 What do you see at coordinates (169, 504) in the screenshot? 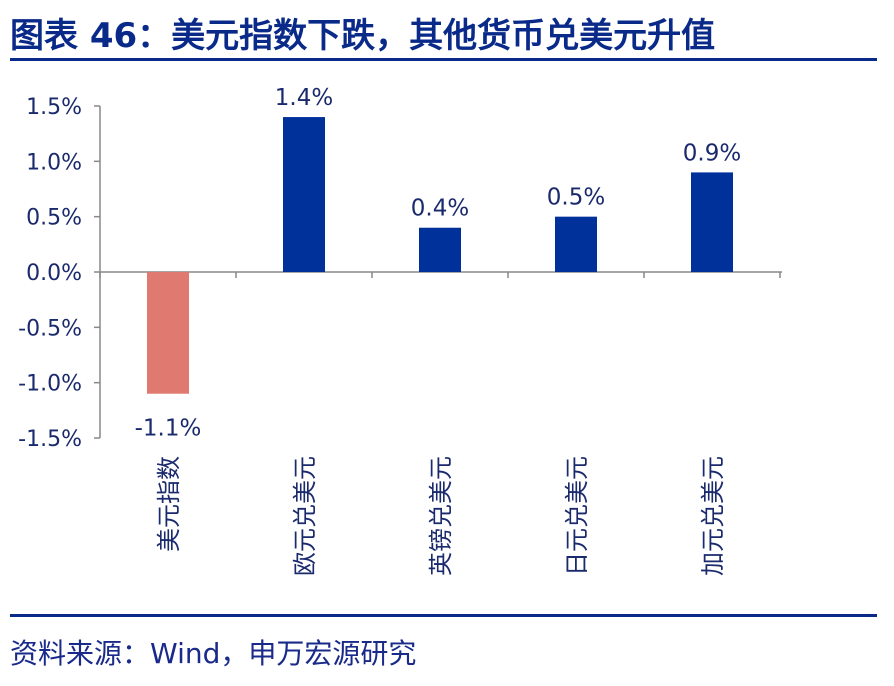
I see `x-tick-label: 美元指数` at bounding box center [169, 504].